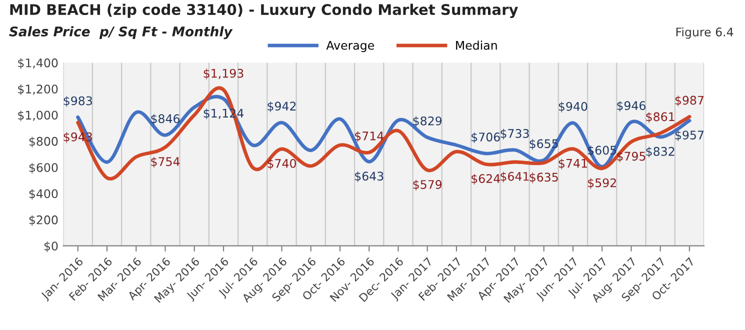 This screenshot has width=745, height=330. What do you see at coordinates (631, 106) in the screenshot?
I see `data-label: $946` at bounding box center [631, 106].